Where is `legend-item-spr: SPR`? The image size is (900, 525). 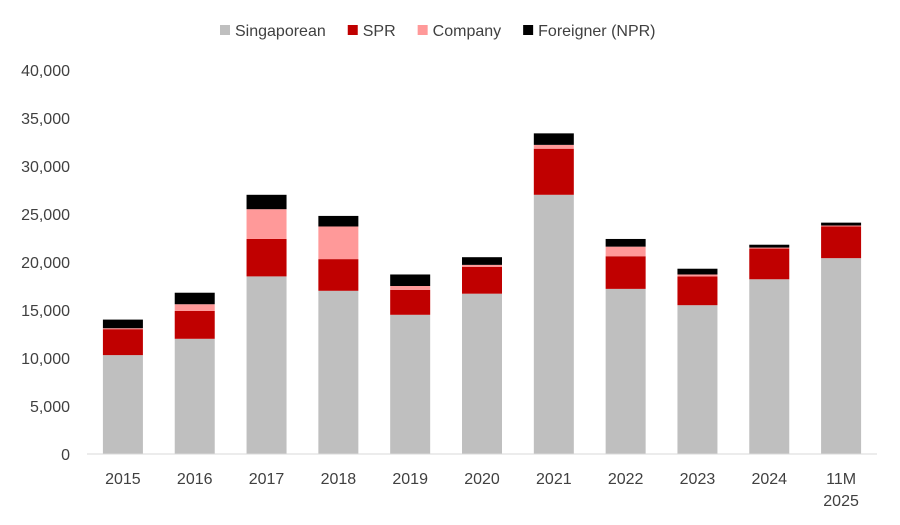
legend-item-spr: SPR is located at coordinates (371, 31).